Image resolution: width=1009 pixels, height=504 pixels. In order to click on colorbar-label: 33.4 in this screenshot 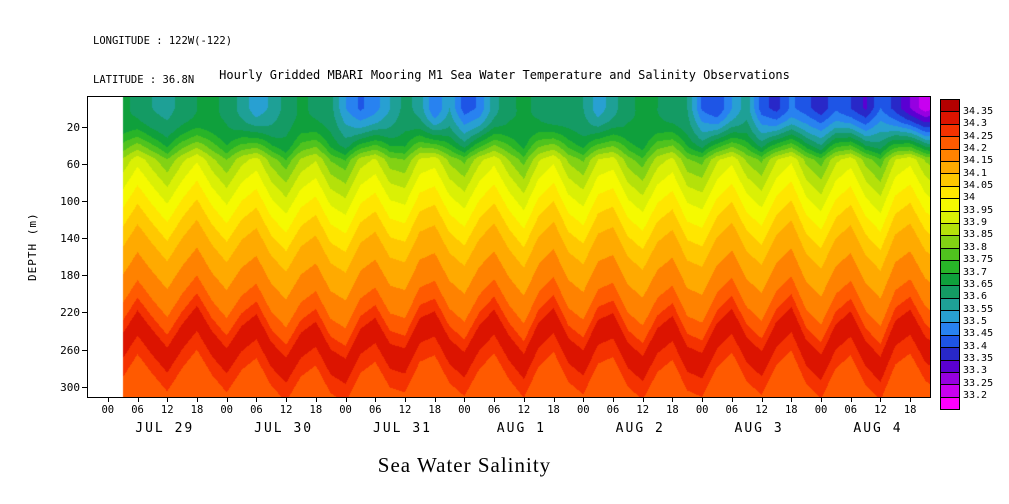, I will do `click(975, 346)`.